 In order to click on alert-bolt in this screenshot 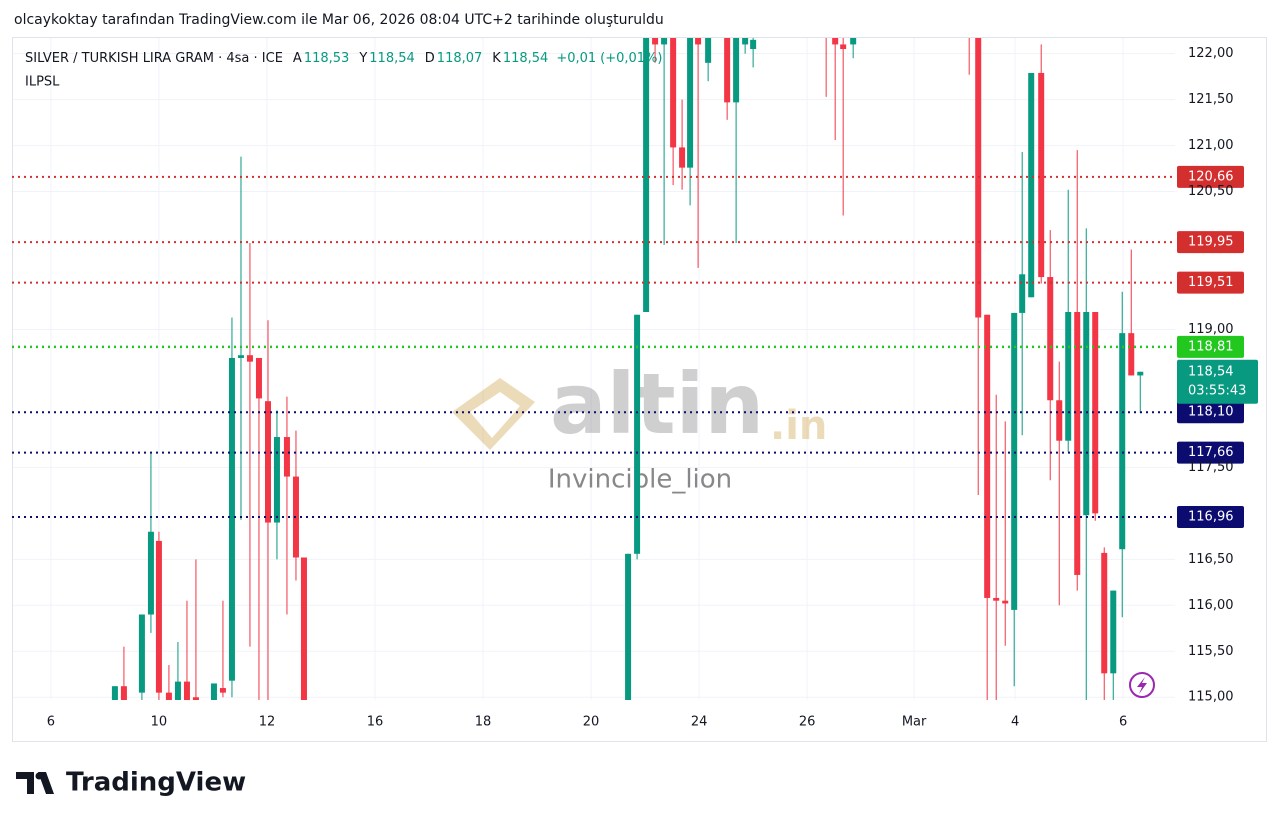, I will do `click(1142, 685)`.